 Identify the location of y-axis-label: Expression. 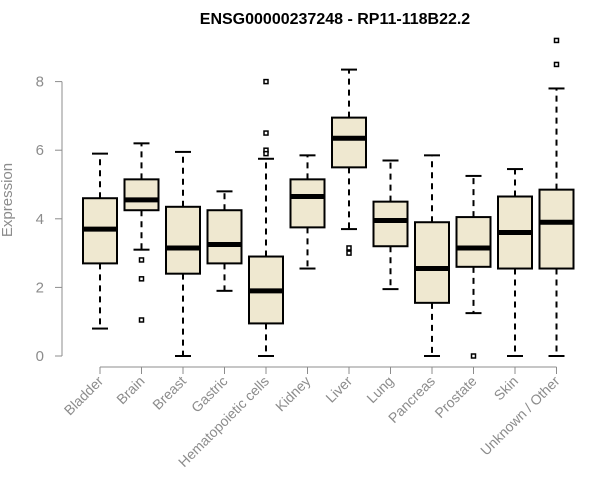
(8, 200).